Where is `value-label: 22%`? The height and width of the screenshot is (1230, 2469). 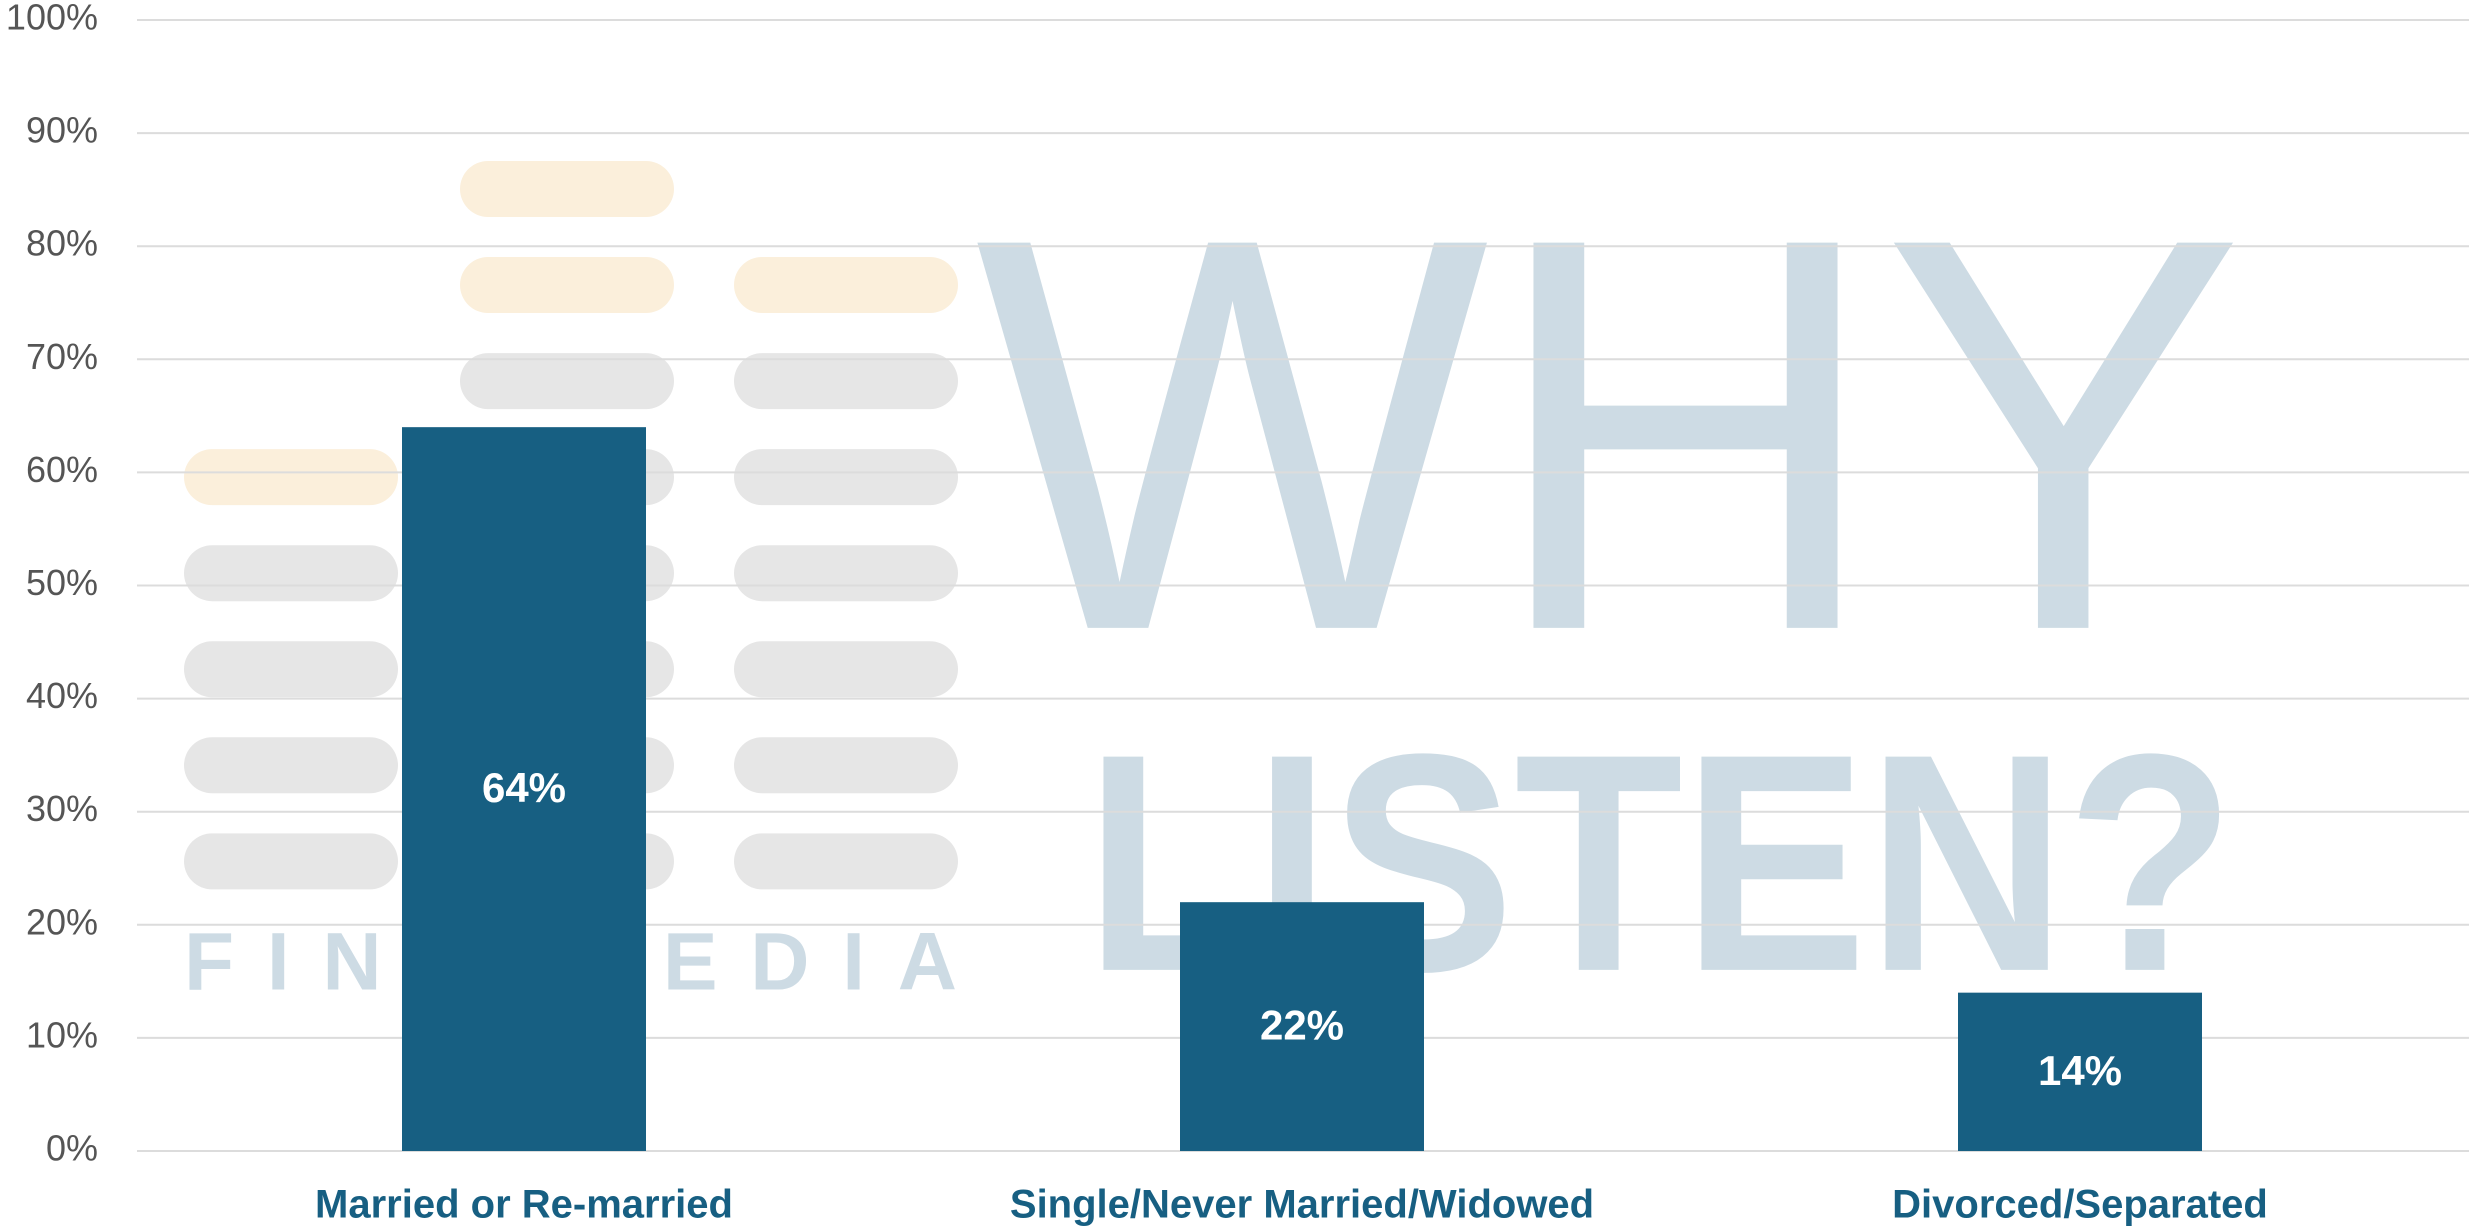 value-label: 22% is located at coordinates (1302, 1025).